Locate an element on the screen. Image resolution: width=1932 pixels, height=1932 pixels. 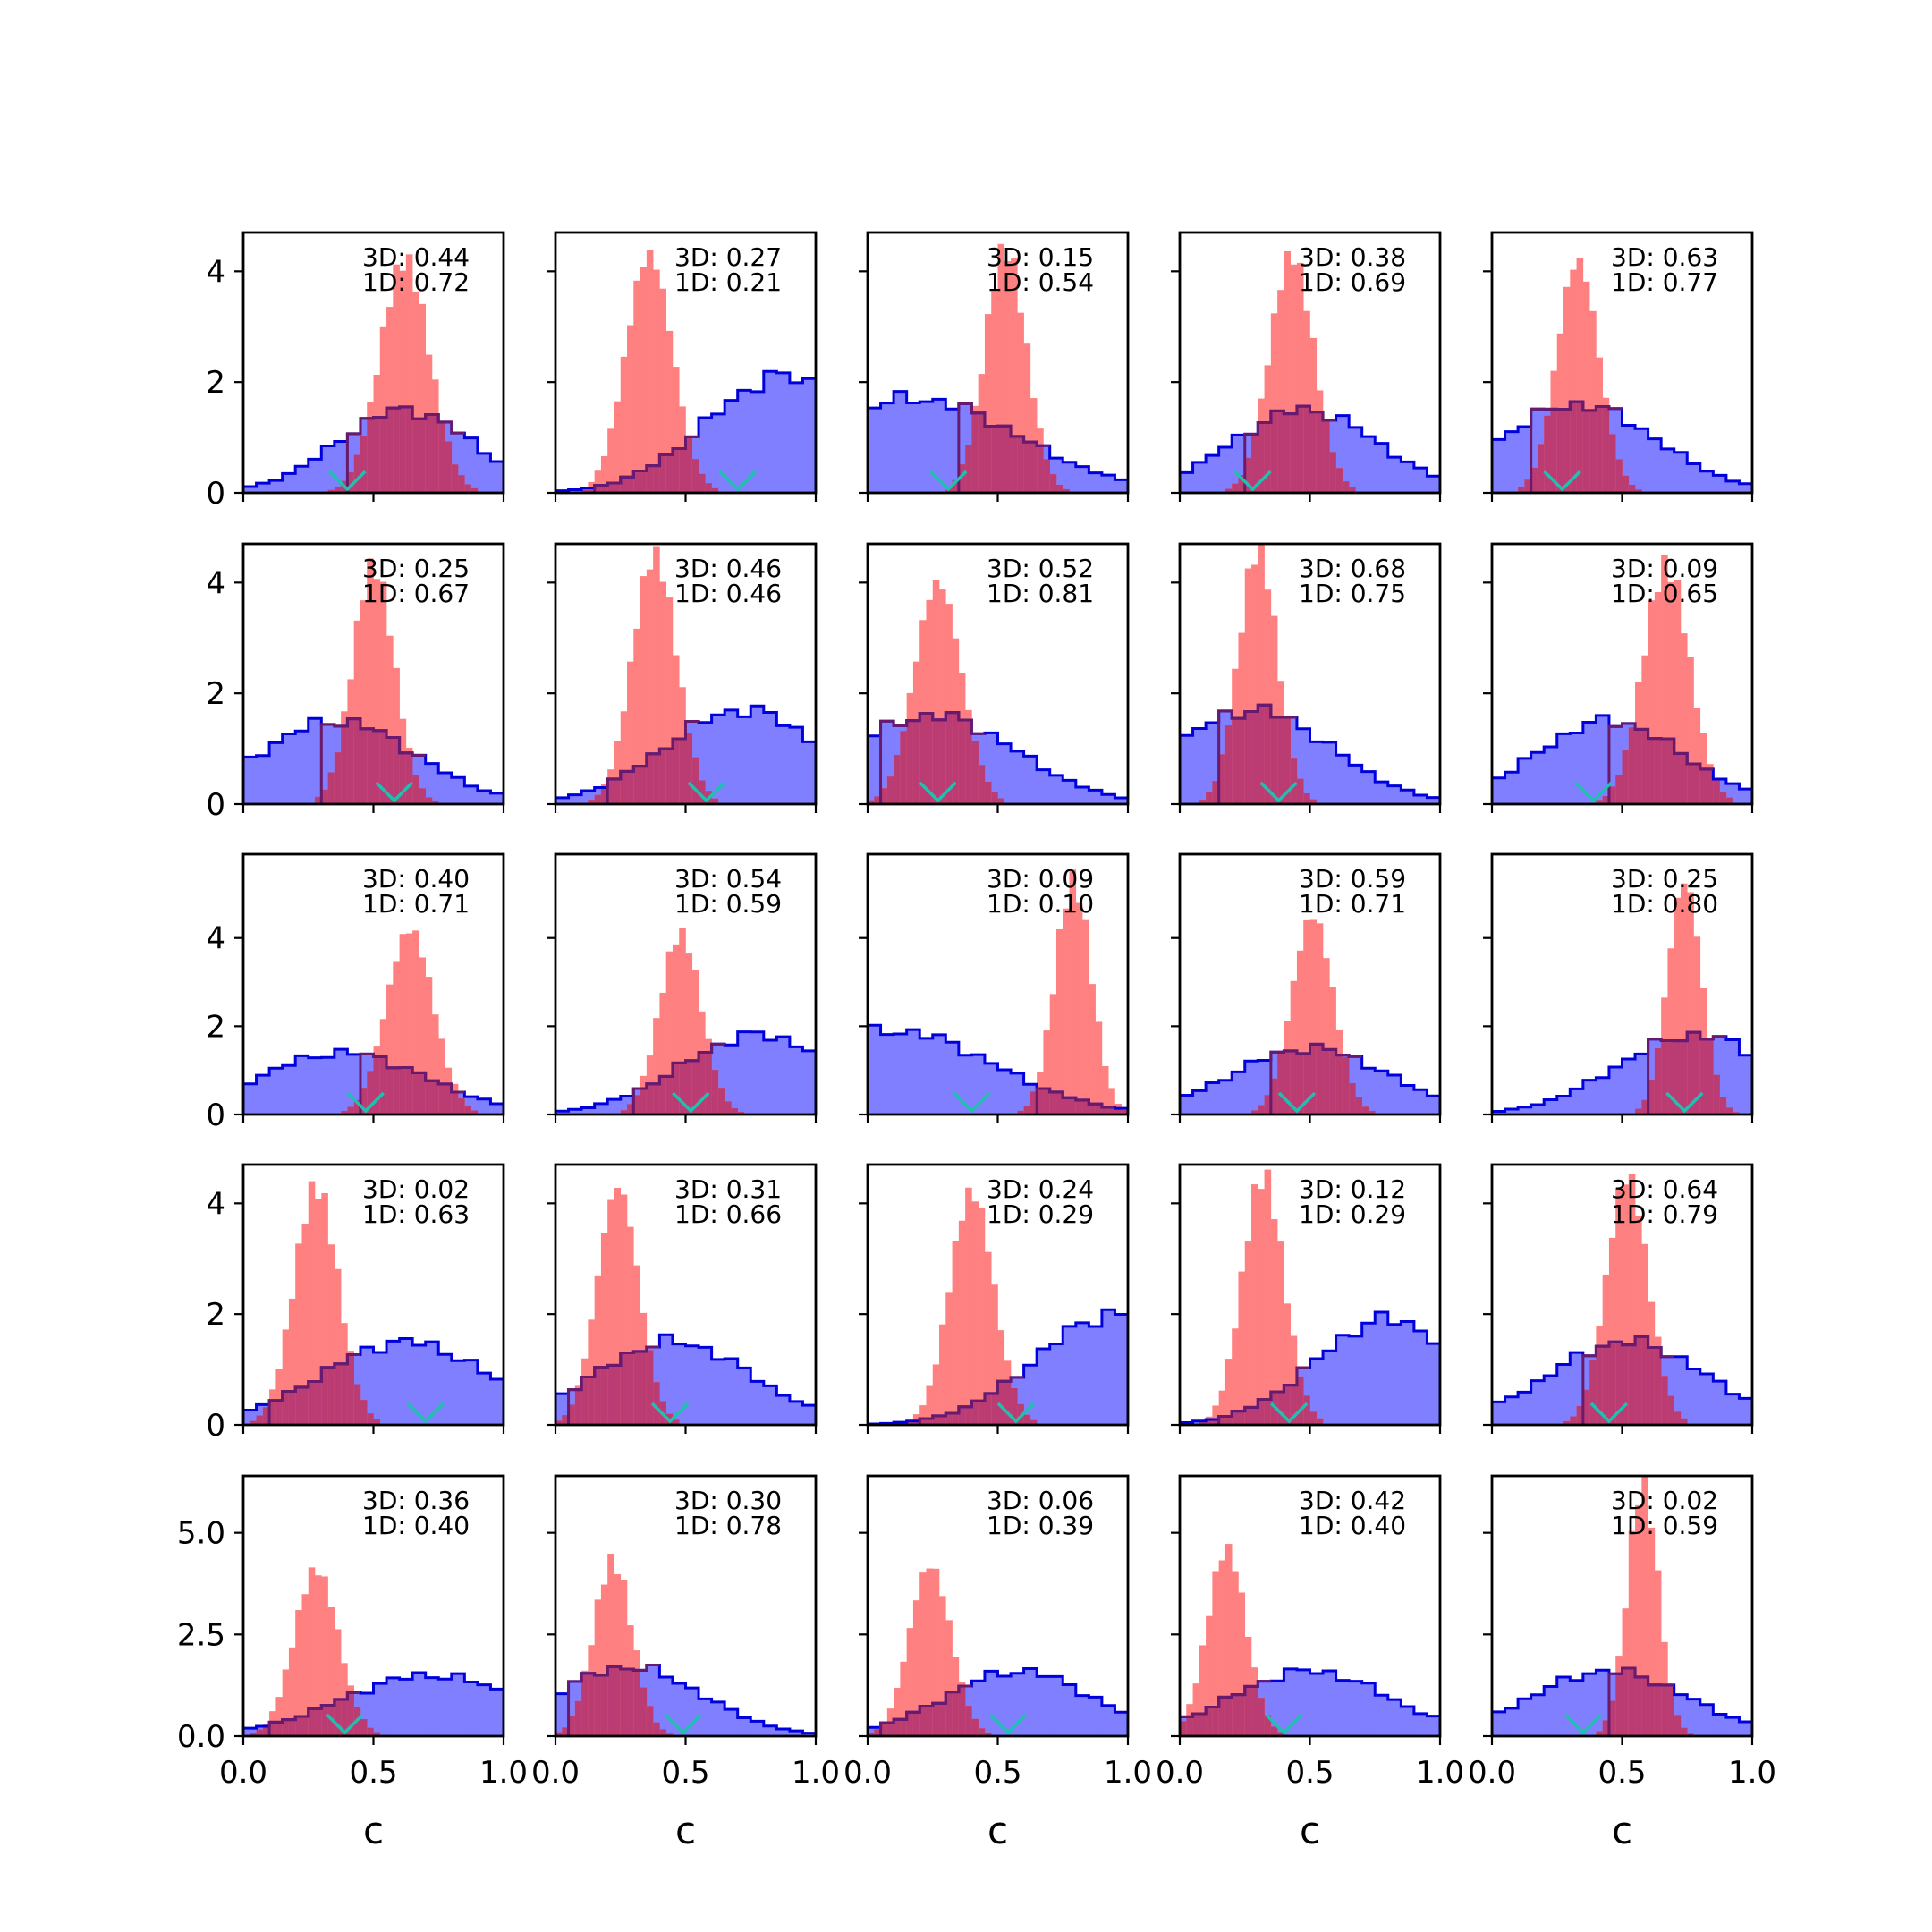
annotation-3d: 3D: 0.38 is located at coordinates (1352, 257).